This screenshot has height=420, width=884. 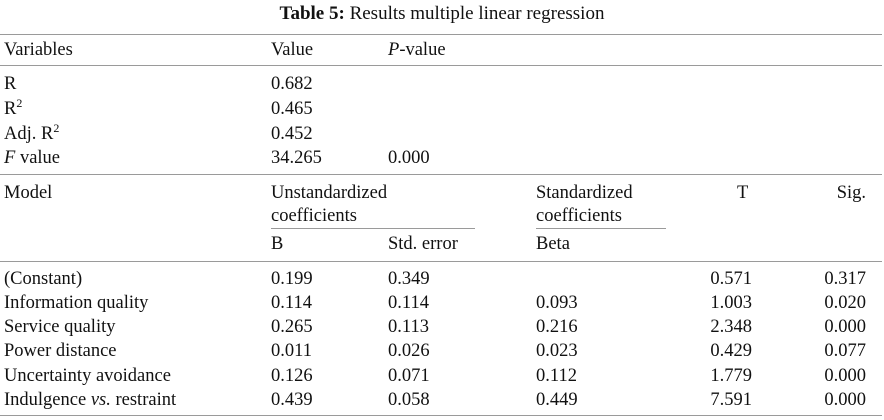 I want to click on model-row-t: 7.591, so click(x=731, y=400).